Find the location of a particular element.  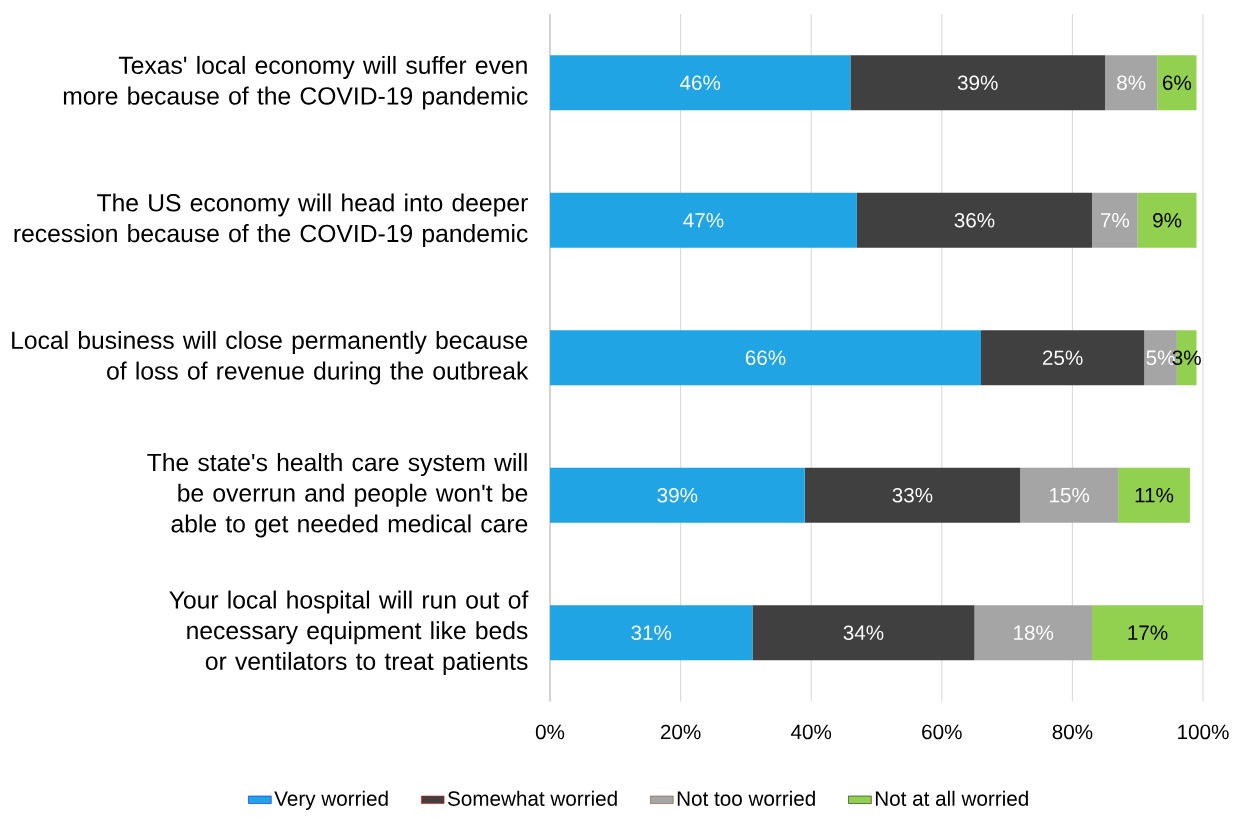

data-label: 66% is located at coordinates (765, 358).